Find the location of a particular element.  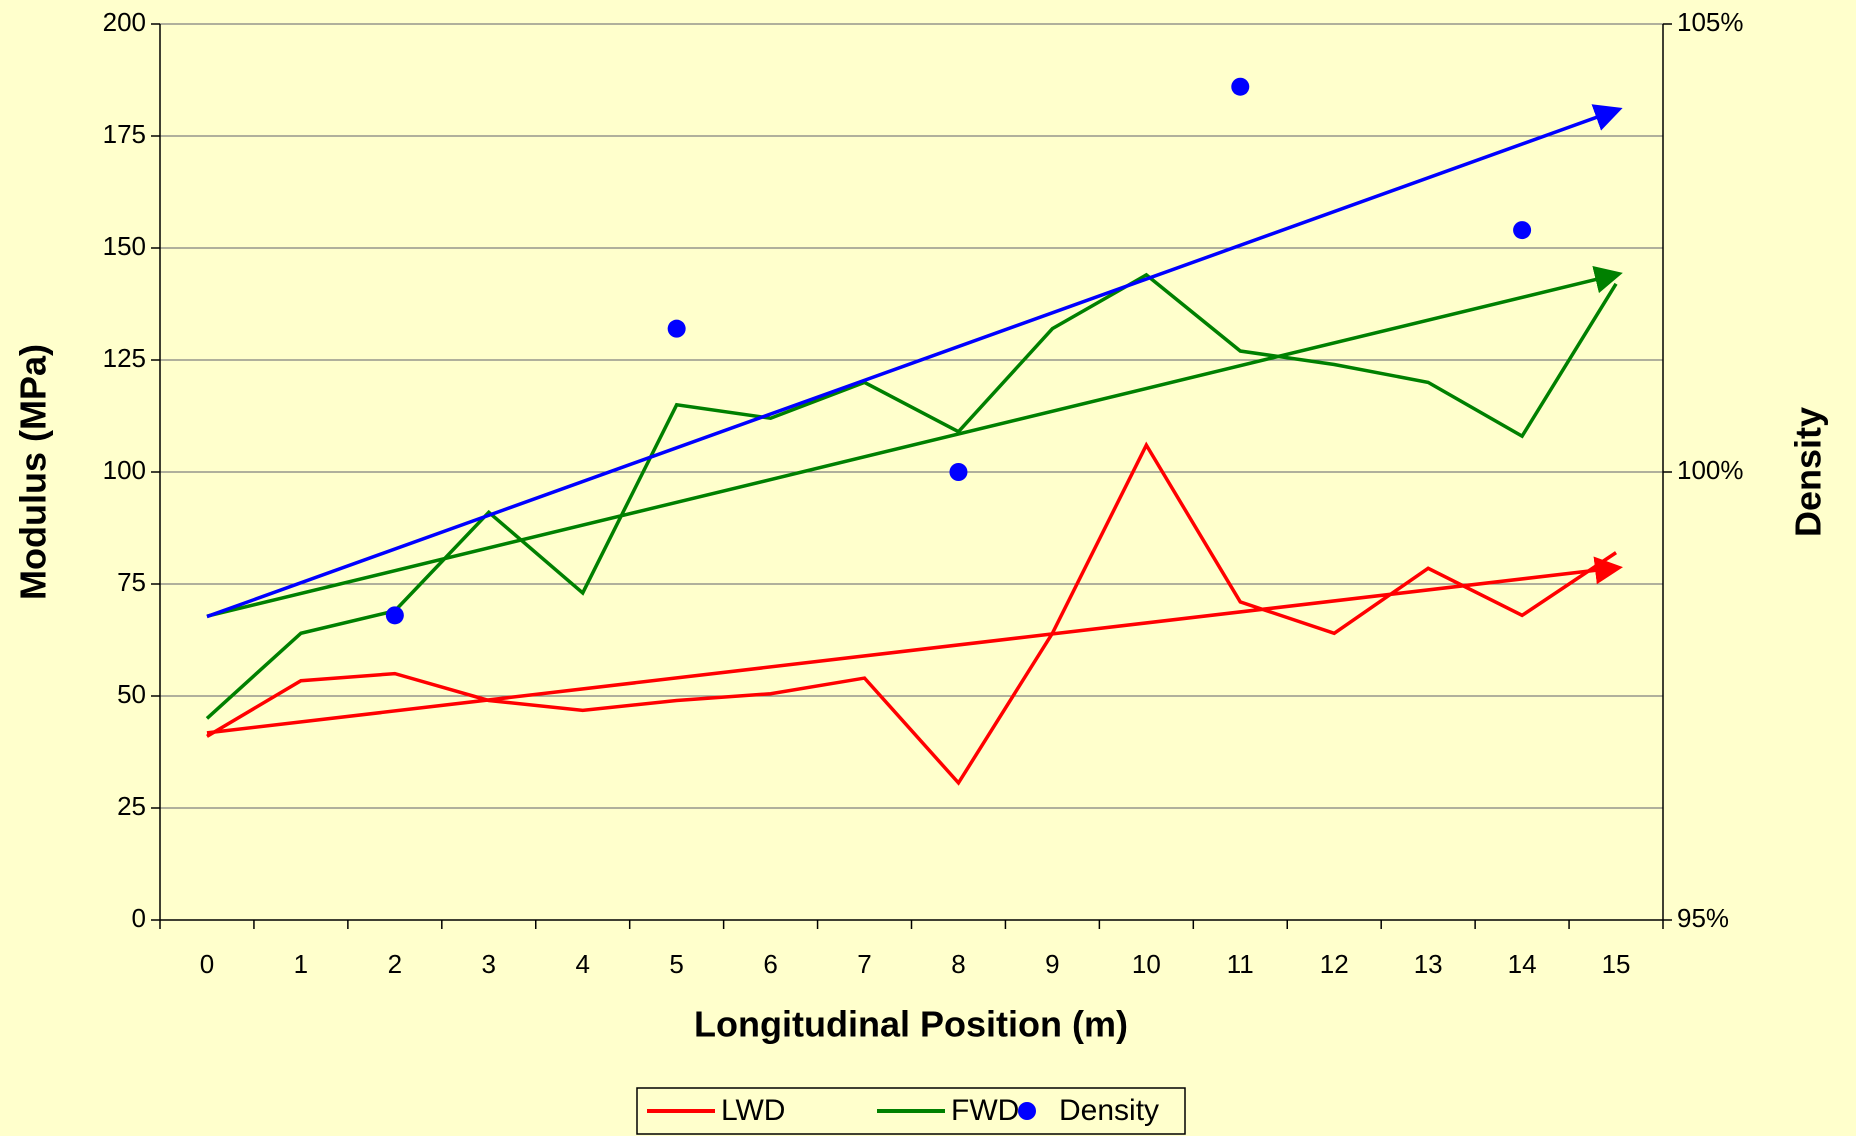

legend-label: Density is located at coordinates (1109, 1110).